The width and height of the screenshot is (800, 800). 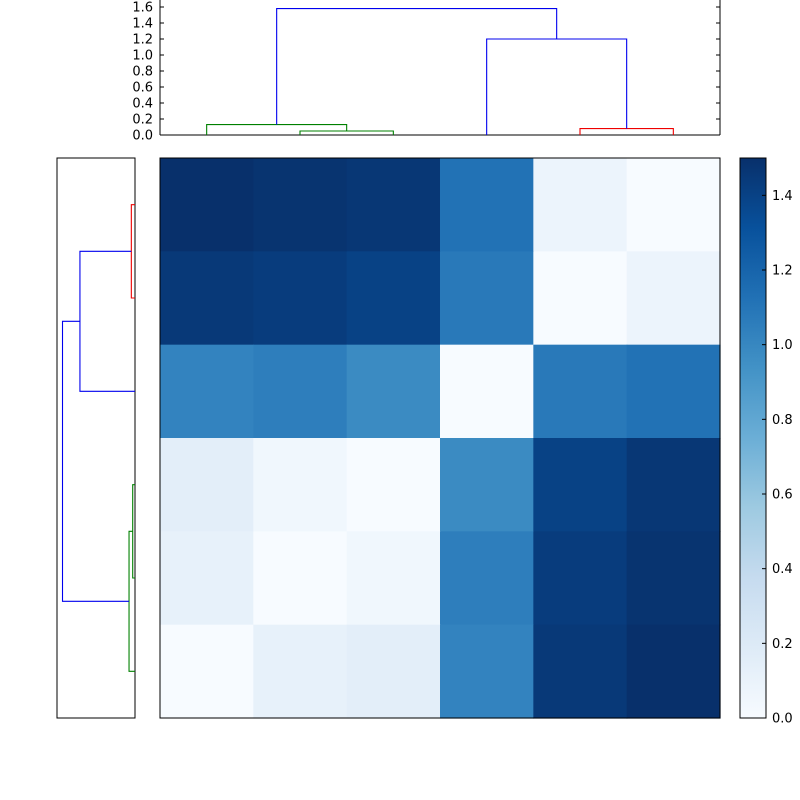 What do you see at coordinates (782, 420) in the screenshot?
I see `colorbar-tick-label: 0.8` at bounding box center [782, 420].